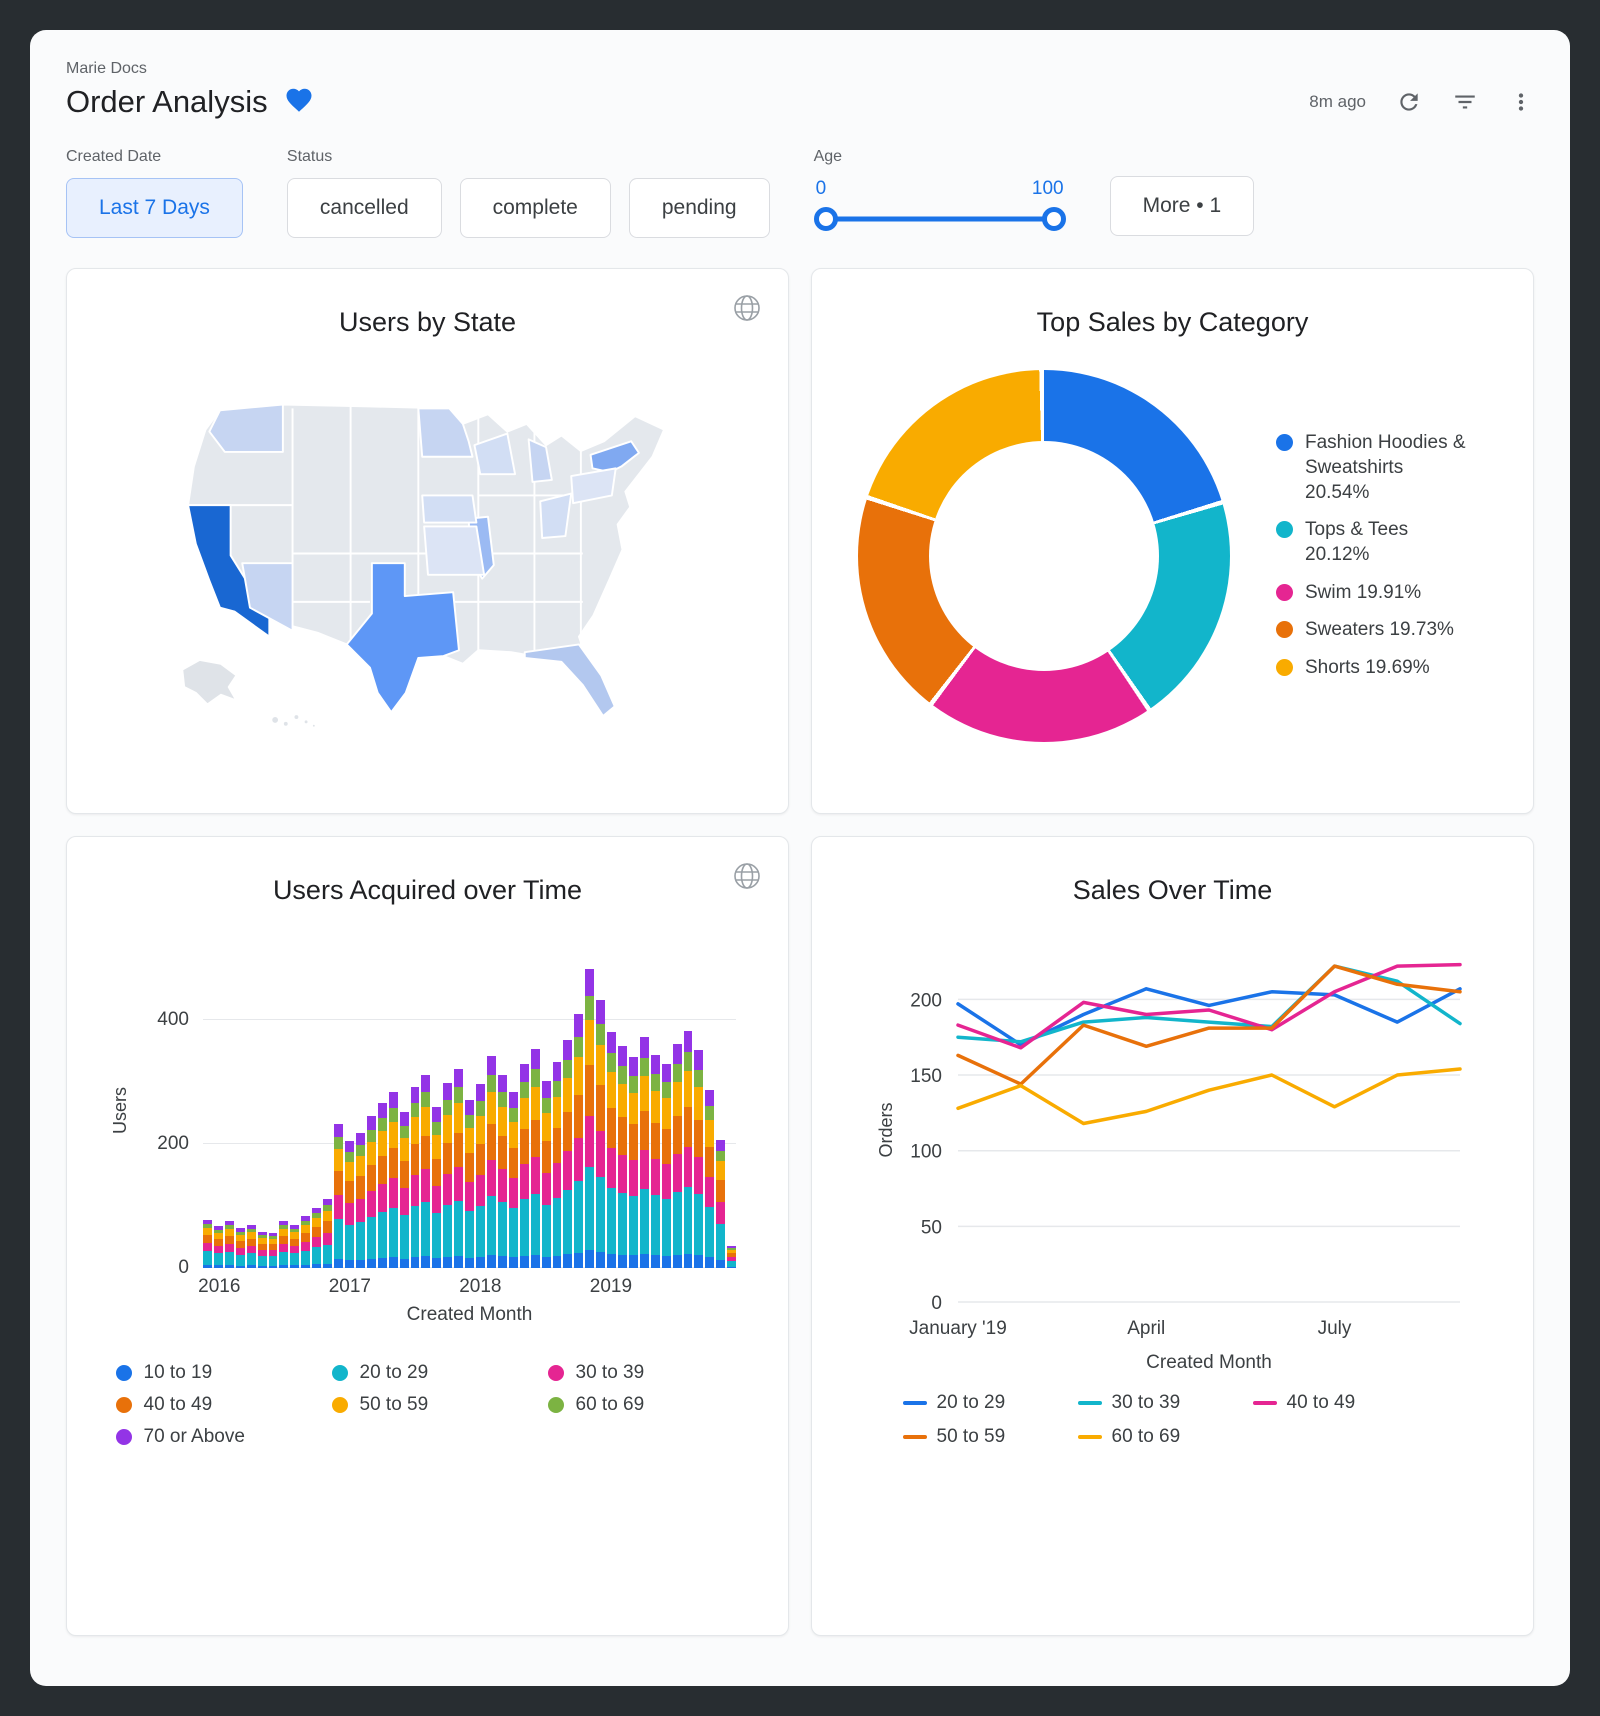 The image size is (1600, 1716). What do you see at coordinates (245, 428) in the screenshot?
I see `state-washington` at bounding box center [245, 428].